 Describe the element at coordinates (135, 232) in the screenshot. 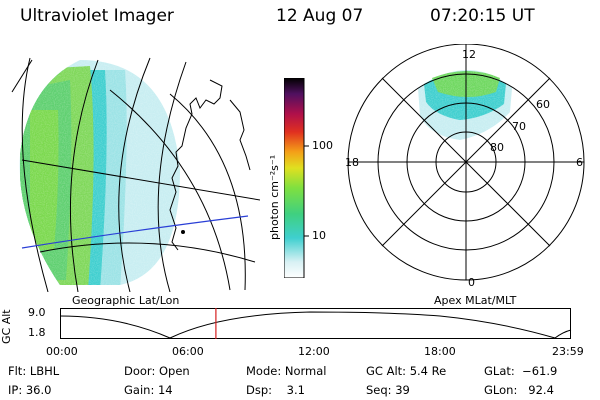

I see `satellite-footprint-track` at that location.